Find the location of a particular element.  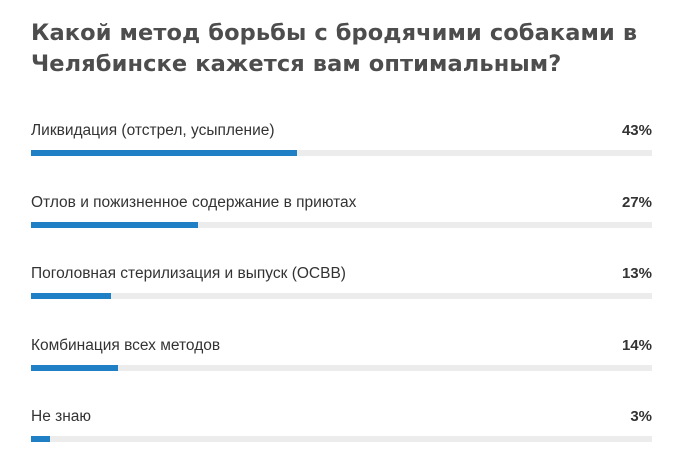

poll-option: Ликвидация (отстрел, усыпление) 43% is located at coordinates (341, 142).